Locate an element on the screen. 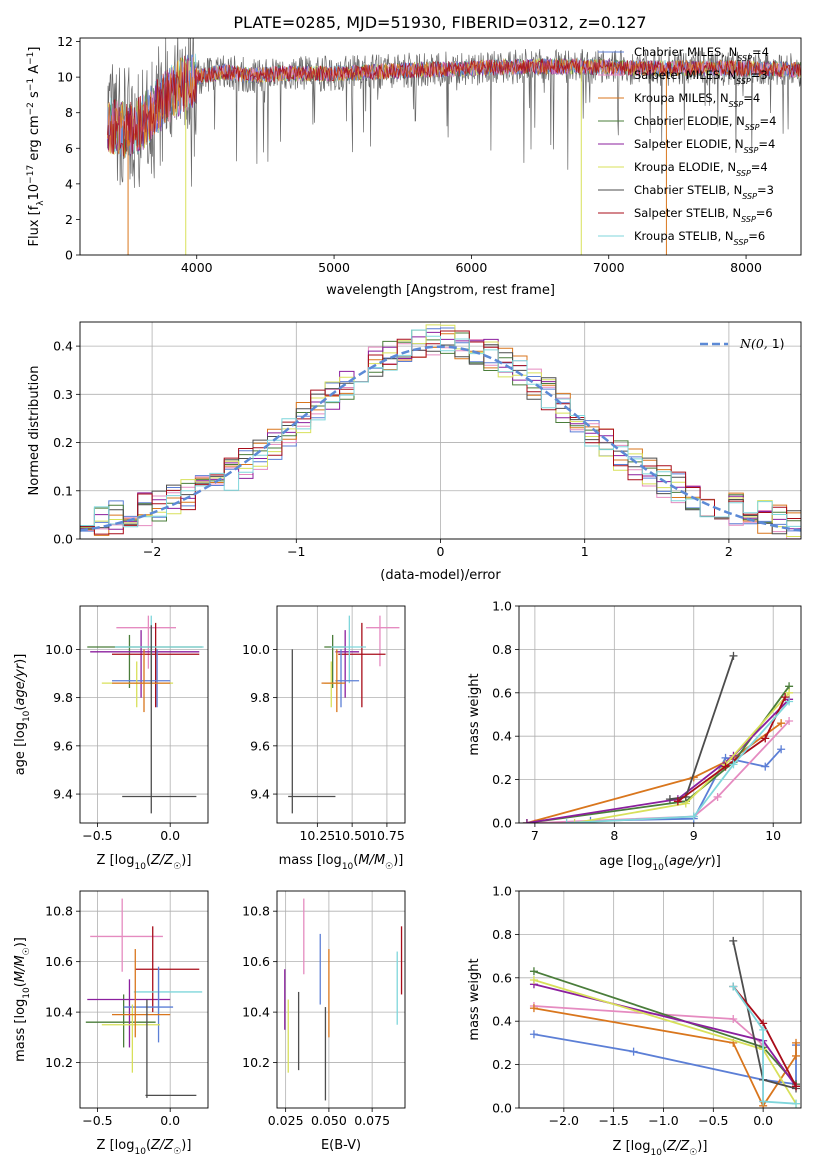 The width and height of the screenshot is (819, 1170). y-tick-label: 4 is located at coordinates (69, 183).